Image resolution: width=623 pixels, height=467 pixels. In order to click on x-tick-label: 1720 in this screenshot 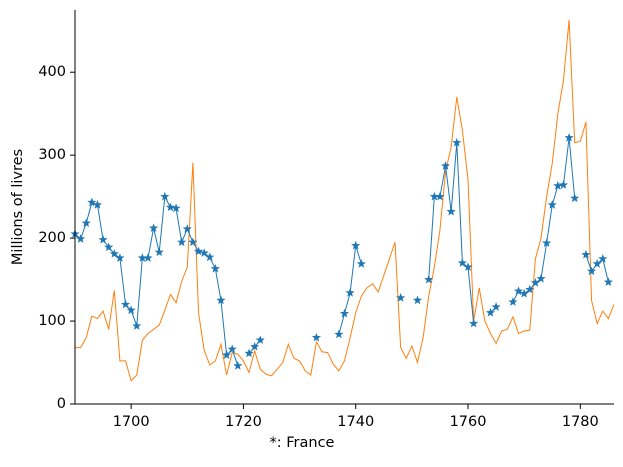, I will do `click(243, 422)`.